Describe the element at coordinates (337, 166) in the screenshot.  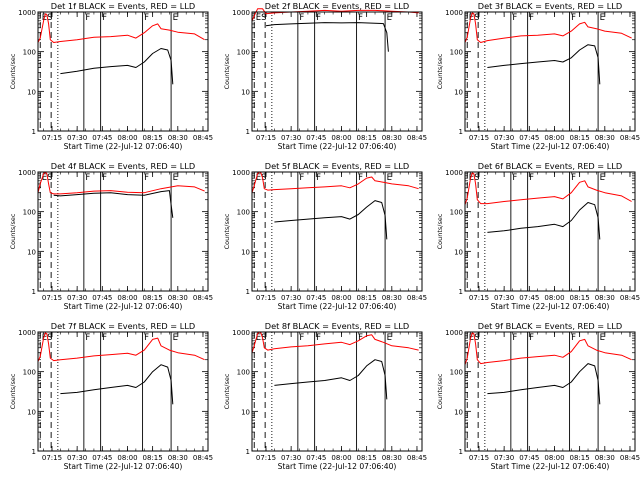
I see `chart-title: Det 5f BLACK = Events, RED = LLD` at that location.